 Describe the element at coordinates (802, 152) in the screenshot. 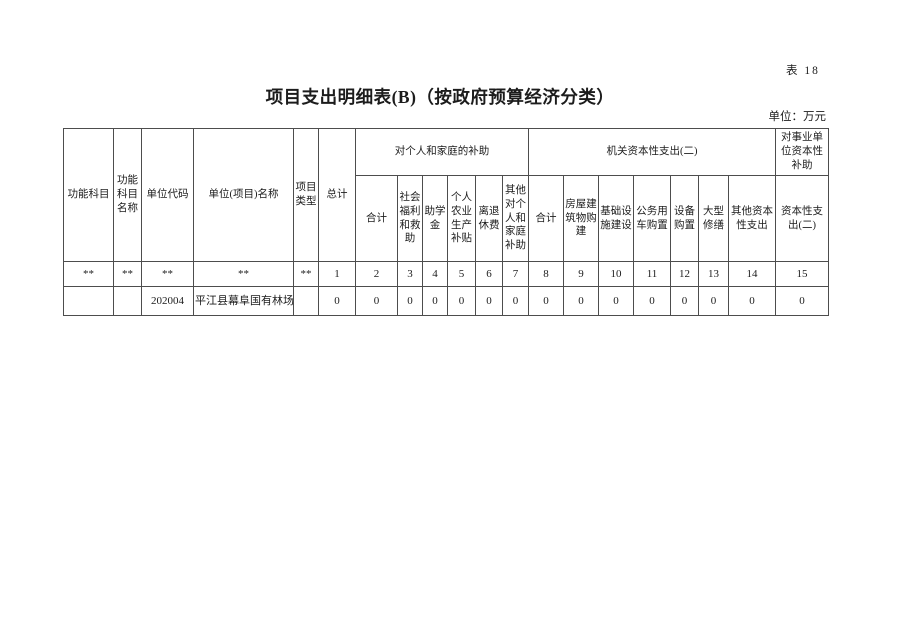

I see `group-header-institution-capital-subsidy: 对事业单位资本性补助` at that location.